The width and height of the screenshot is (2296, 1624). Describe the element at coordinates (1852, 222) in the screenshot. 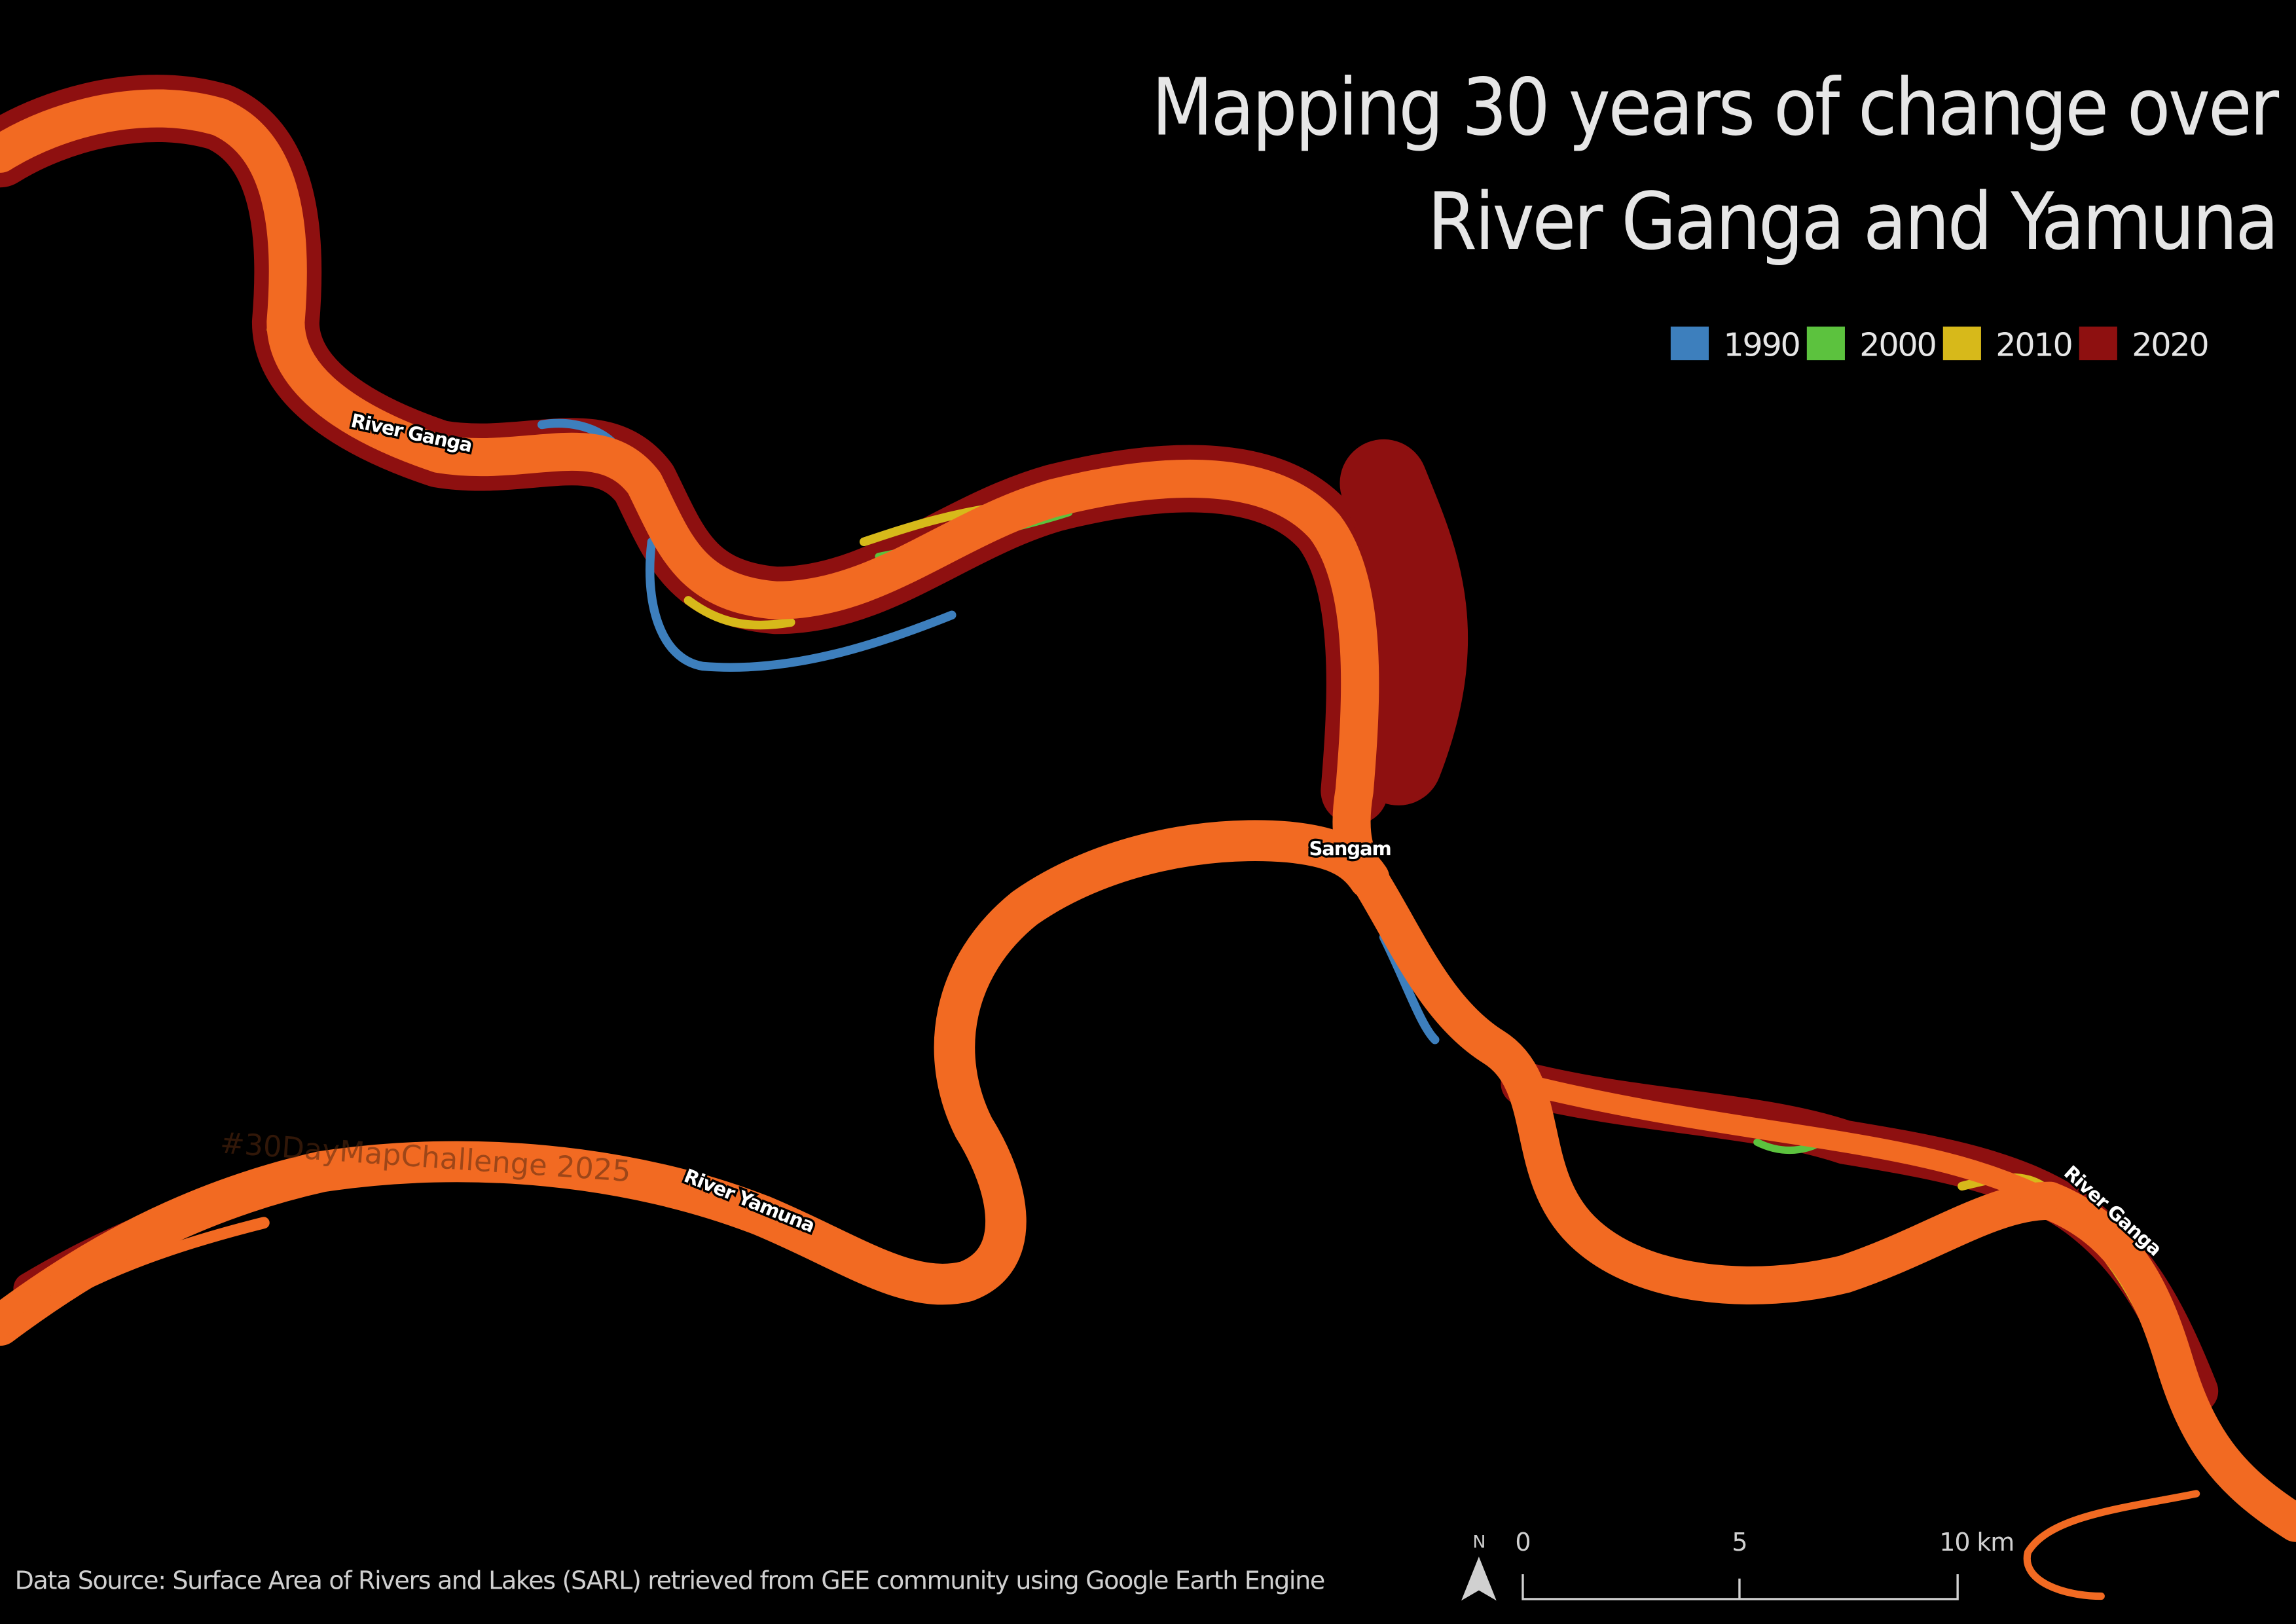

I see `title-line: River Ganga and Yamuna` at that location.